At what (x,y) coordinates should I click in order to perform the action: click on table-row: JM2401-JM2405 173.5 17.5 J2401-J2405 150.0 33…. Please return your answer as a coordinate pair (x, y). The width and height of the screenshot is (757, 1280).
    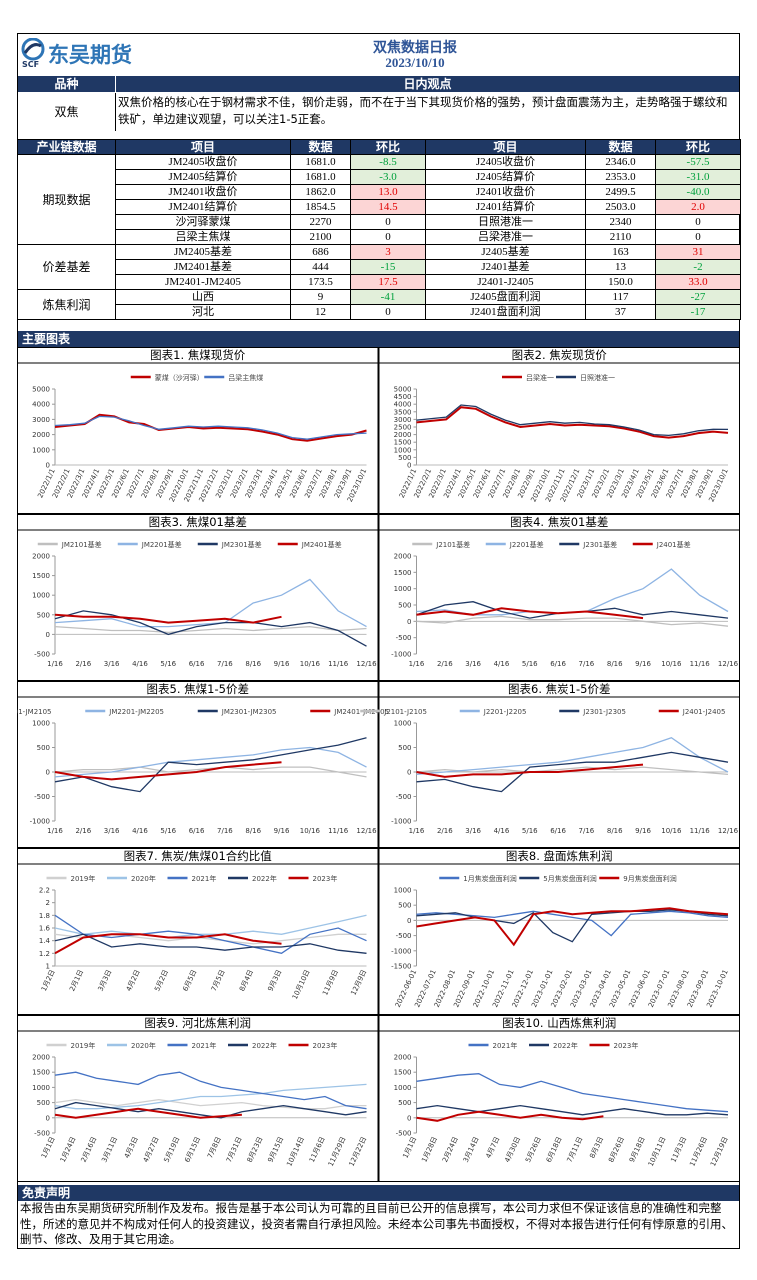
    Looking at the image, I should click on (379, 282).